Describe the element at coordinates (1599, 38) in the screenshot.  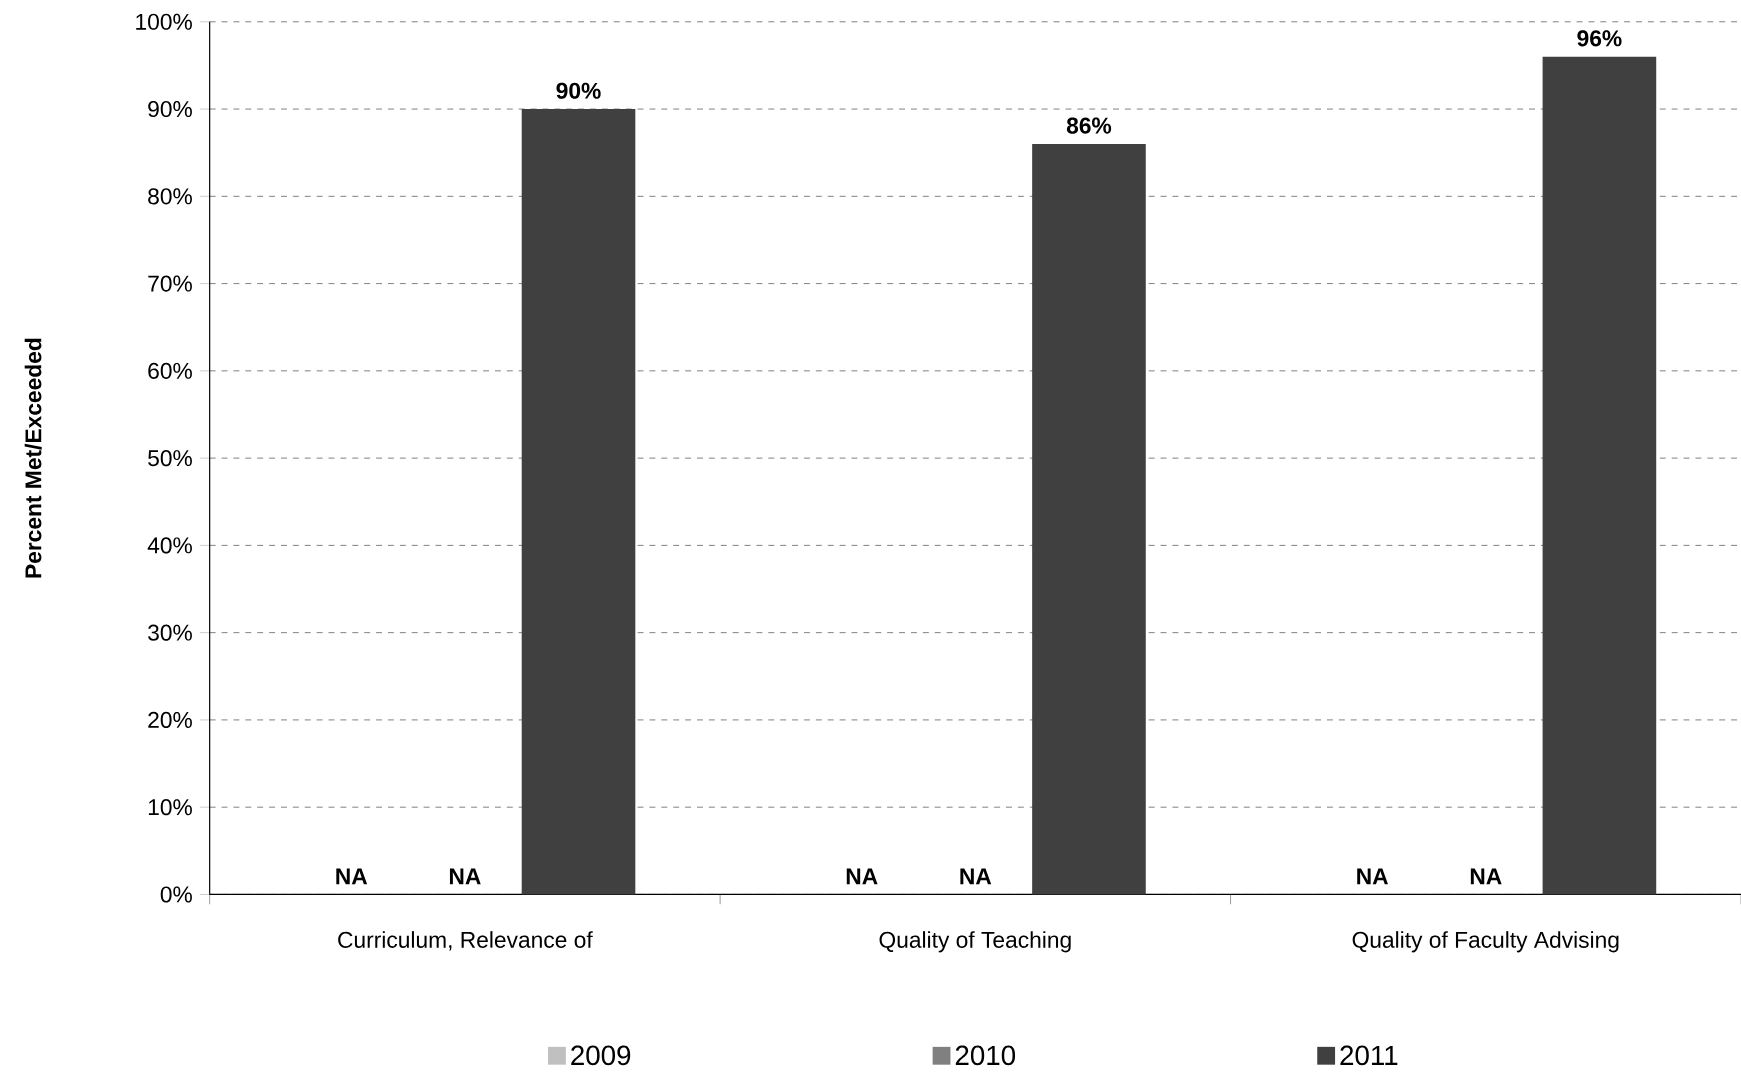
I see `data-label: 96%` at that location.